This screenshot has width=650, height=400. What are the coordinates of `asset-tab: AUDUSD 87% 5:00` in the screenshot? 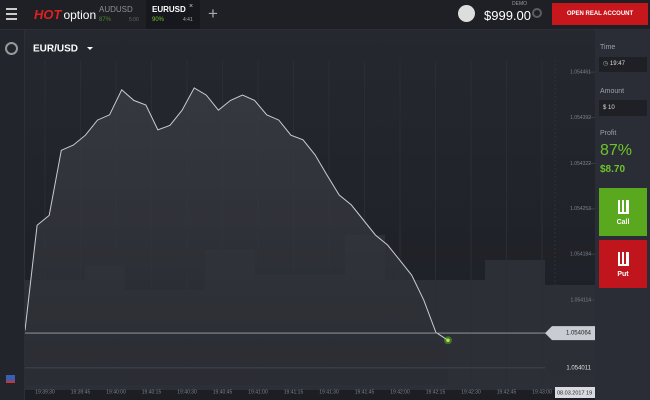 It's located at (118, 14).